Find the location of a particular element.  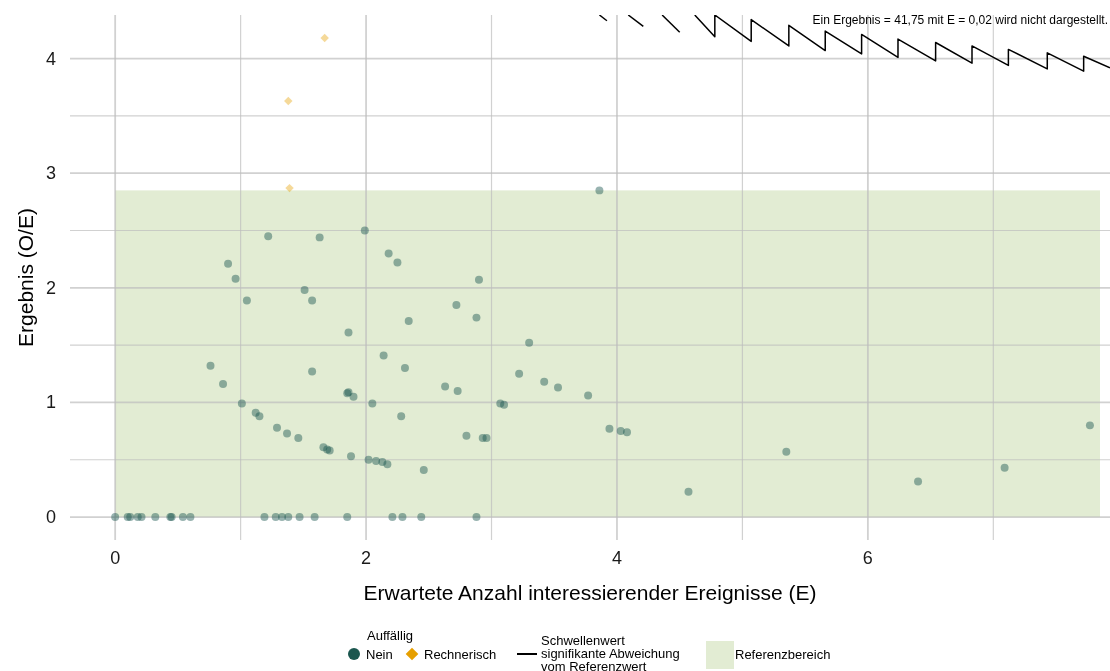

y-axis-title: Ergebnis (O/E) is located at coordinates (25, 277).